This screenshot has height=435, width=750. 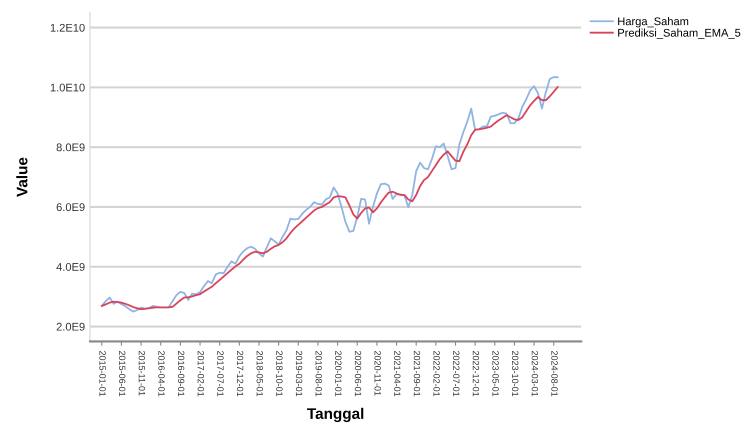 What do you see at coordinates (240, 373) in the screenshot?
I see `x-tick-label: 2017-12-01` at bounding box center [240, 373].